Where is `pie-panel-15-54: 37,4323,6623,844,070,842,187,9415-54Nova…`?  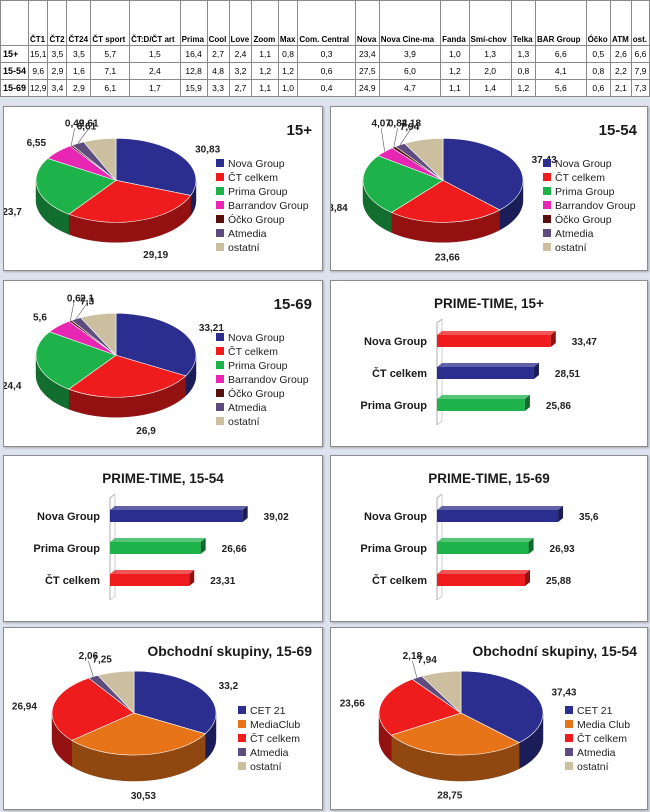
pie-panel-15-54: 37,4323,6623,844,070,842,187,9415-54Nova… is located at coordinates (489, 188).